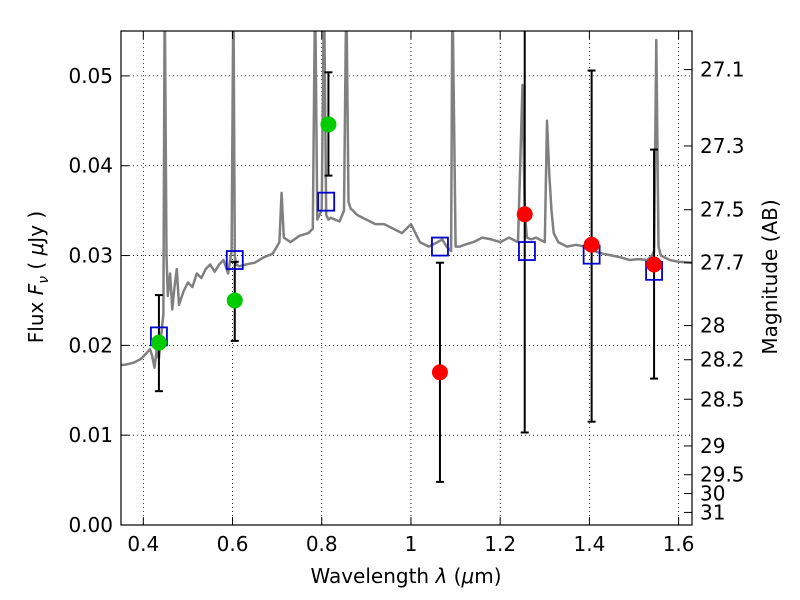 Image resolution: width=800 pixels, height=600 pixels. Describe the element at coordinates (90, 256) in the screenshot. I see `y-tick-label: 0.03` at that location.